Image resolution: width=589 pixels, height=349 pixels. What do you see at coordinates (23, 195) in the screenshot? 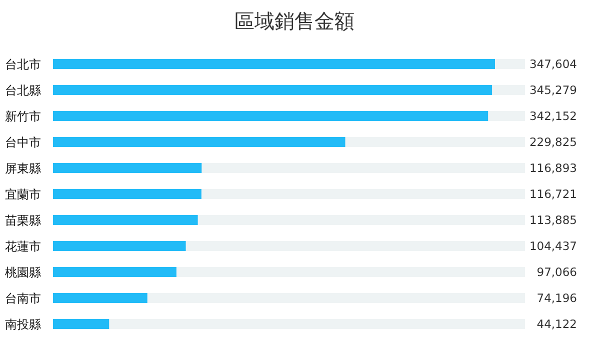
I see `y-tick-label: 宜蘭市` at bounding box center [23, 195].